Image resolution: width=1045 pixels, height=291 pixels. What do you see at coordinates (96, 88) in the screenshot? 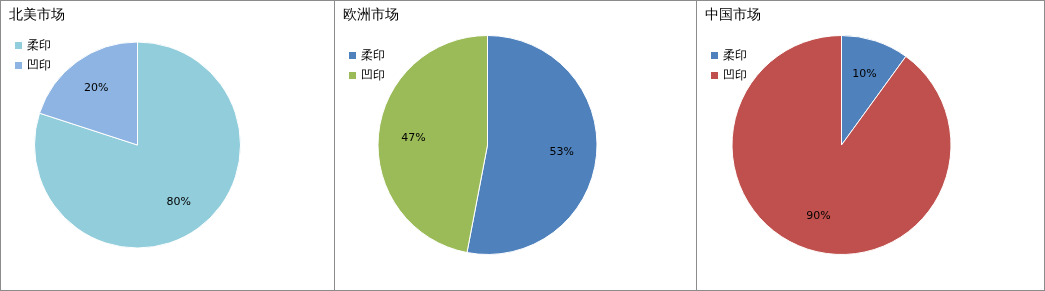
I see `data-label: 20%` at bounding box center [96, 88].